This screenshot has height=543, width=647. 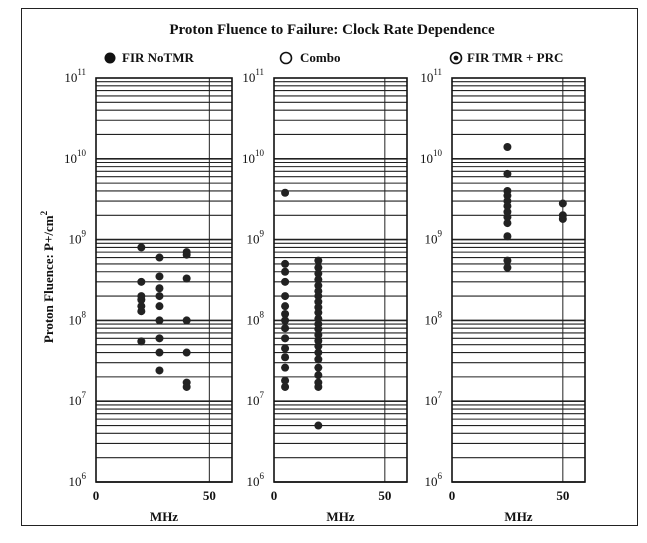 I want to click on y-tick-label: 10¹¹, so click(x=75, y=76).